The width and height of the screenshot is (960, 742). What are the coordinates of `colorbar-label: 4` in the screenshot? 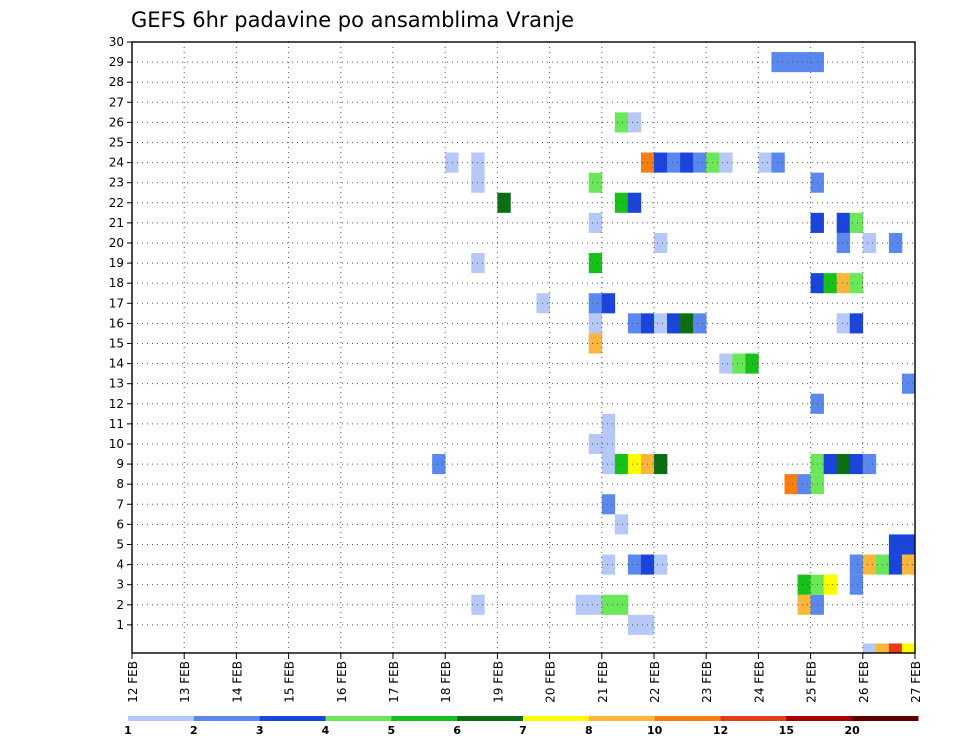 It's located at (326, 730).